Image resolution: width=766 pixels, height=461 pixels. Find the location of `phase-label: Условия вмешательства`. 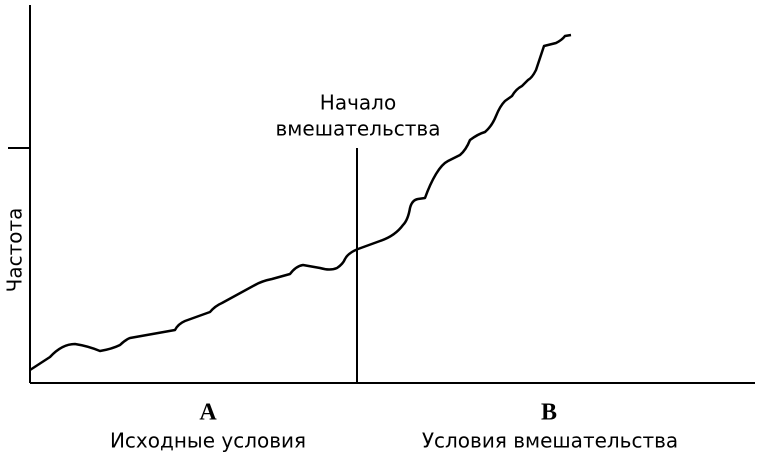

phase-label: Условия вмешательства is located at coordinates (550, 441).